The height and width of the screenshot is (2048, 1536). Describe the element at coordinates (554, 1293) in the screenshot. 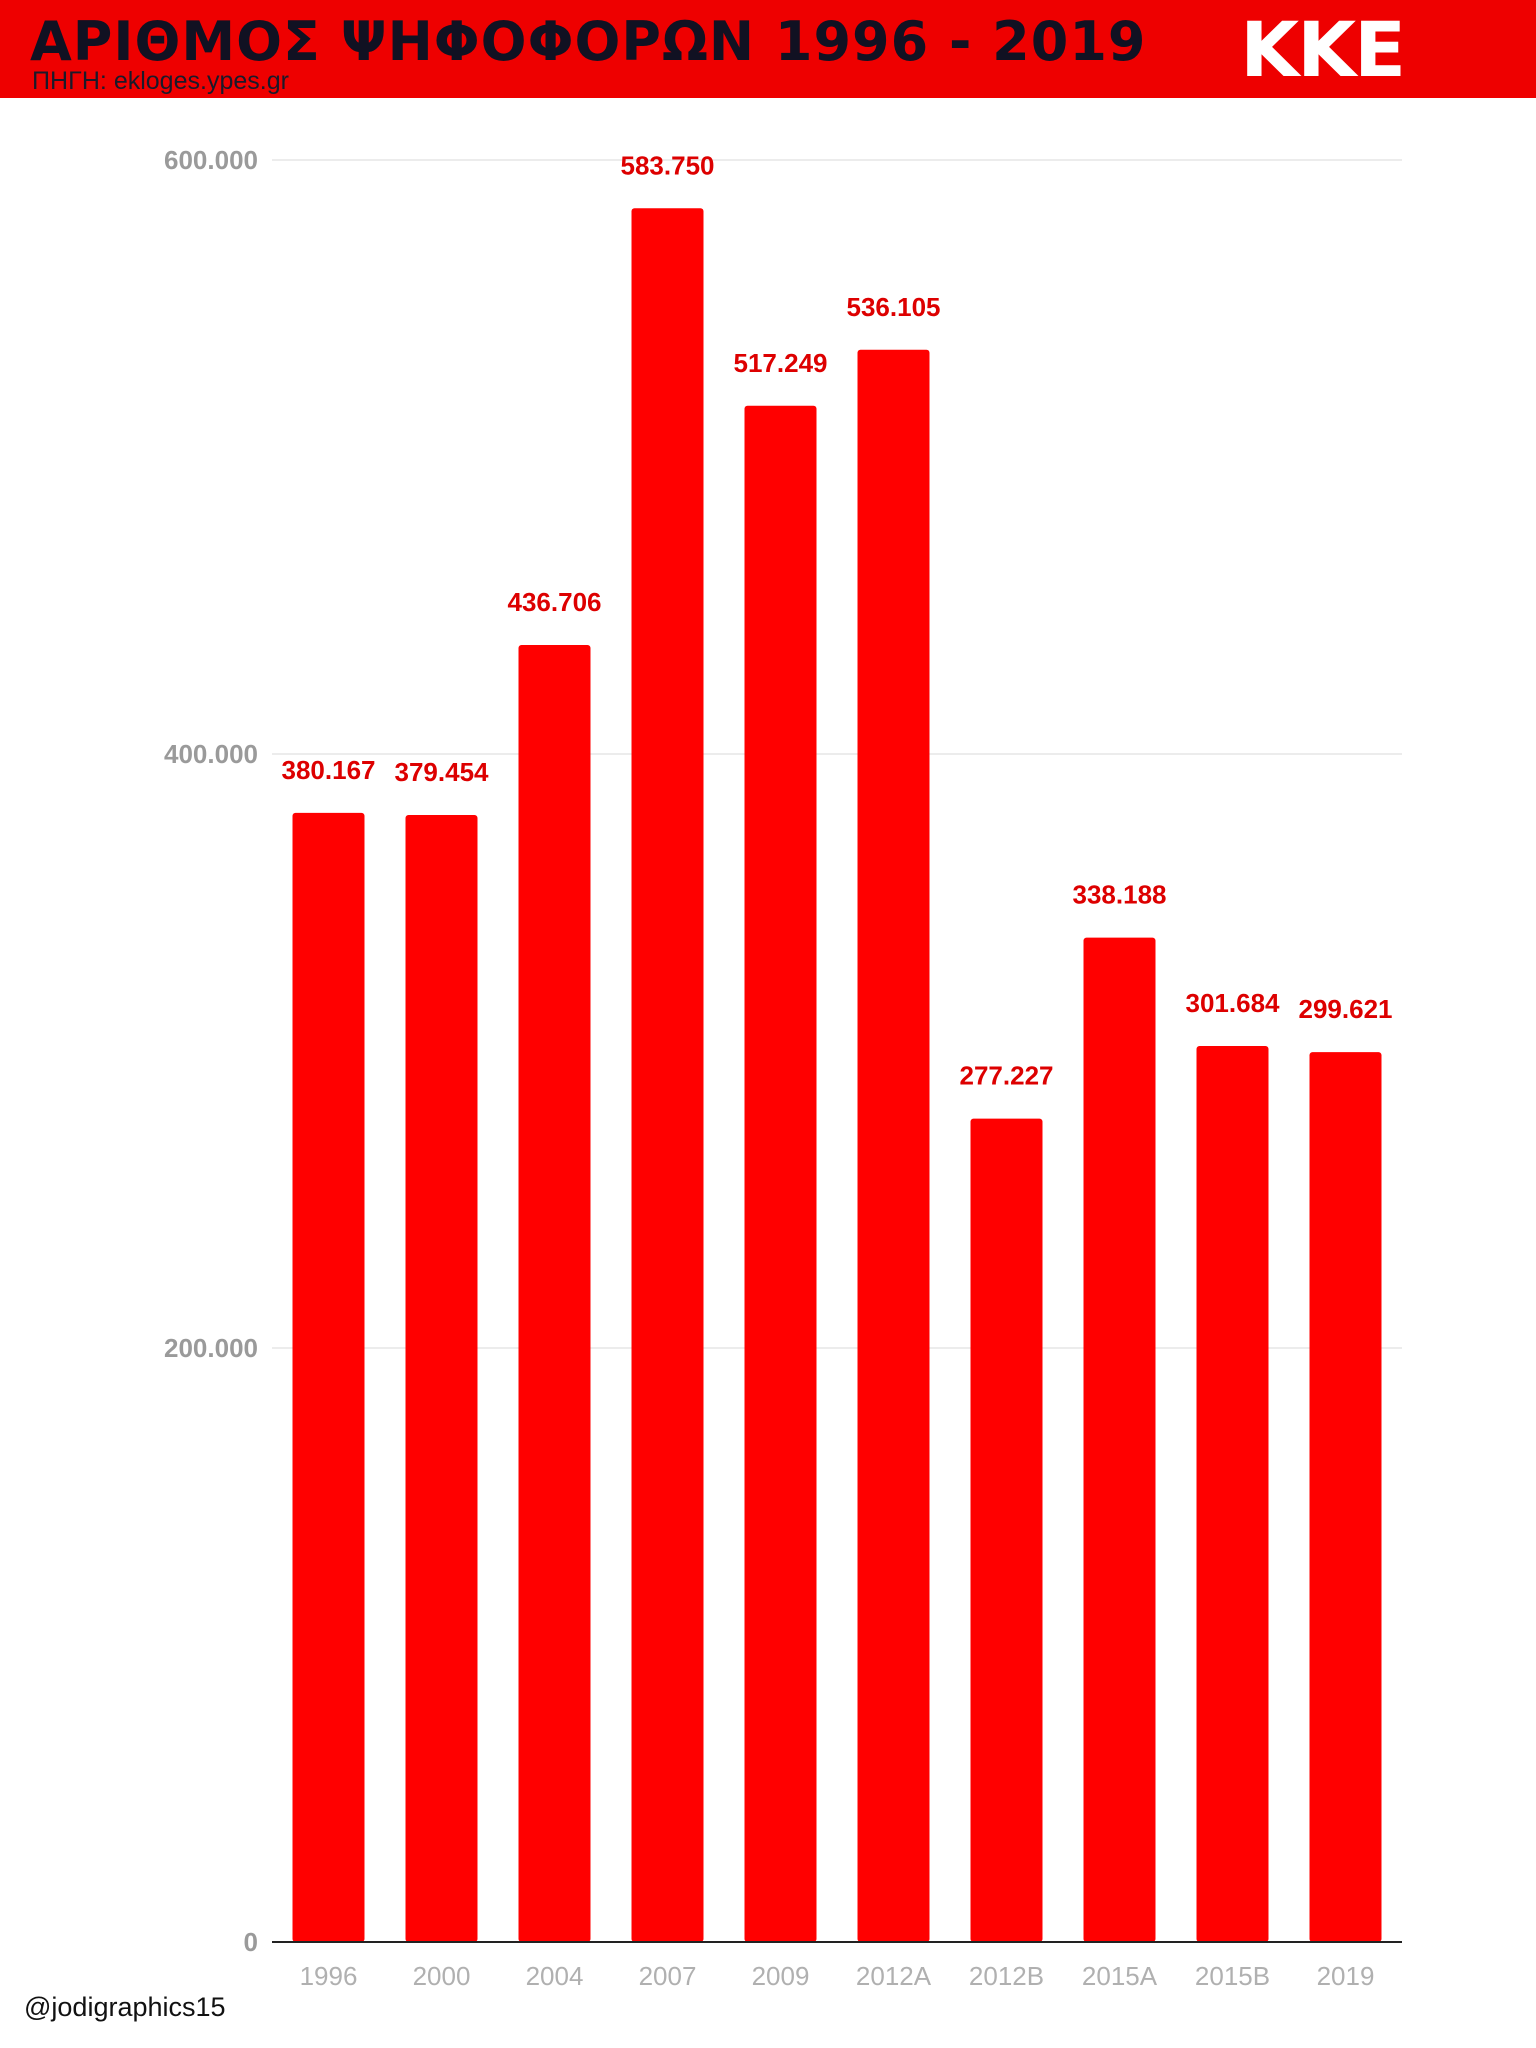

I see `bar-2004` at that location.